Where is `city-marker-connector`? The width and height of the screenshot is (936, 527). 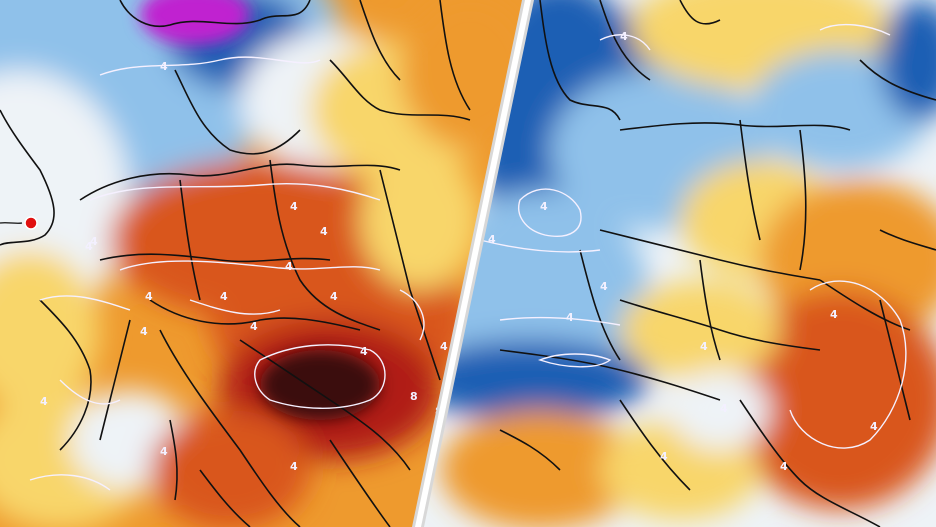
city-marker-connector is located at coordinates (11, 223).